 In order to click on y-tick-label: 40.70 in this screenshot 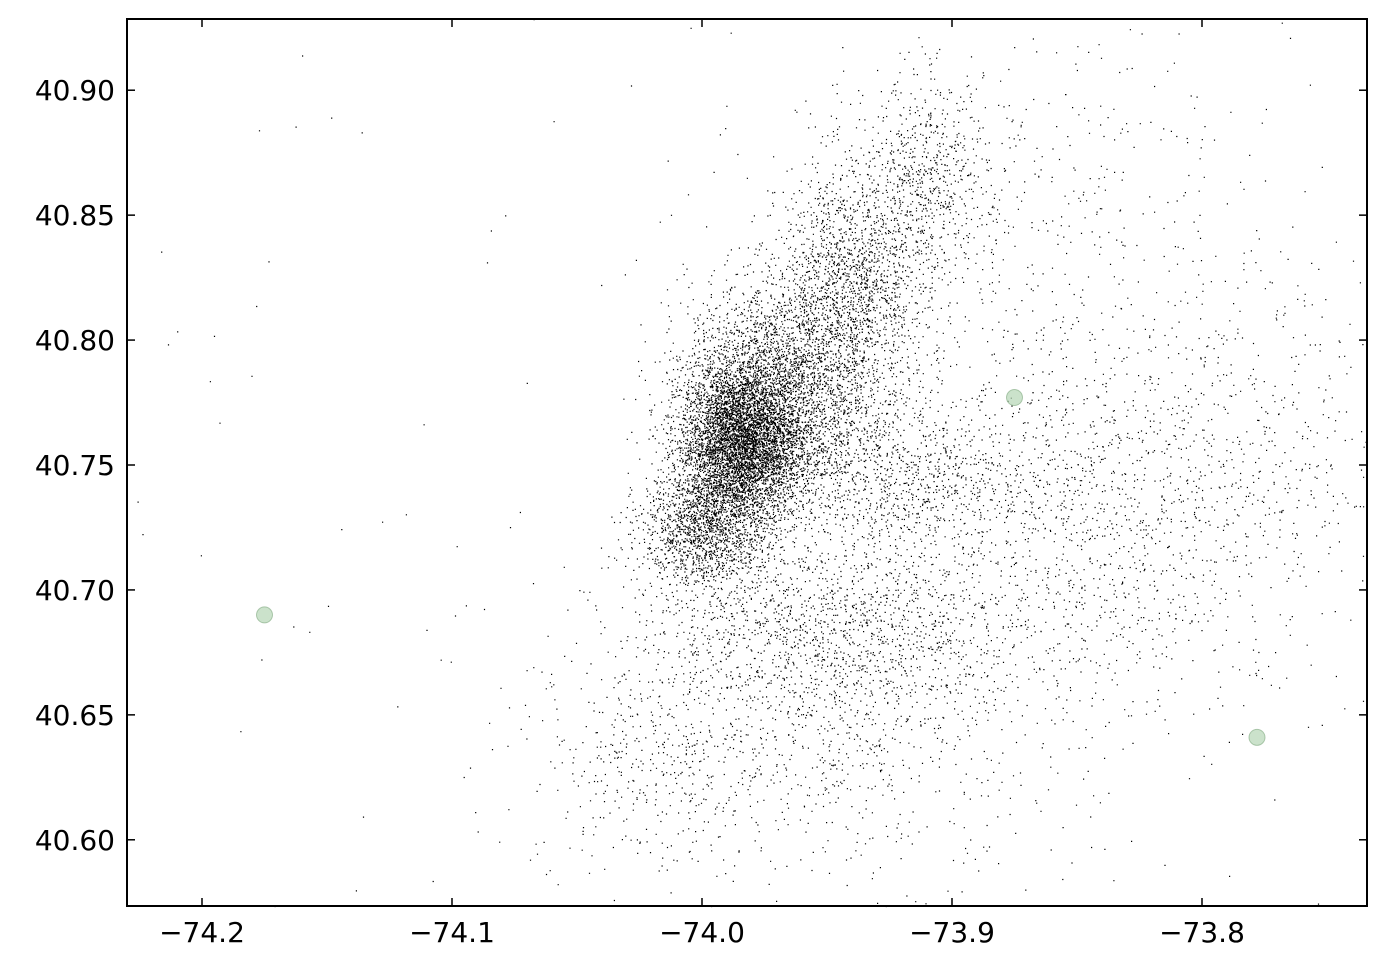, I will do `click(75, 590)`.